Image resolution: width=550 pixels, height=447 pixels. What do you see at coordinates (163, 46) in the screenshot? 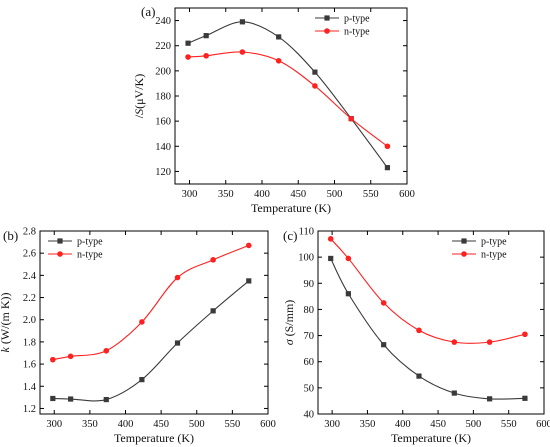
I see `y-tick-label: 220` at bounding box center [163, 46].